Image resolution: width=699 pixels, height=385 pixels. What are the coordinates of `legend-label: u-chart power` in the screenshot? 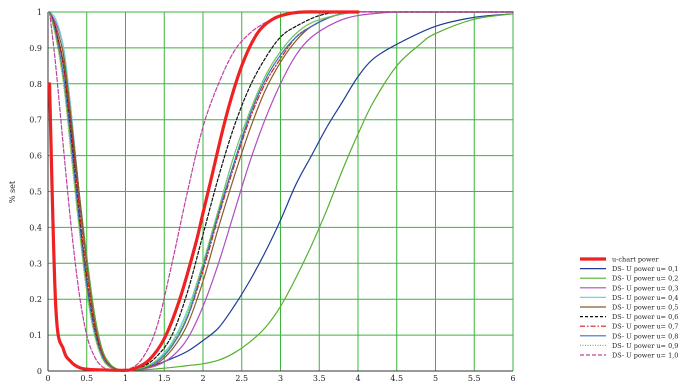 It's located at (635, 260).